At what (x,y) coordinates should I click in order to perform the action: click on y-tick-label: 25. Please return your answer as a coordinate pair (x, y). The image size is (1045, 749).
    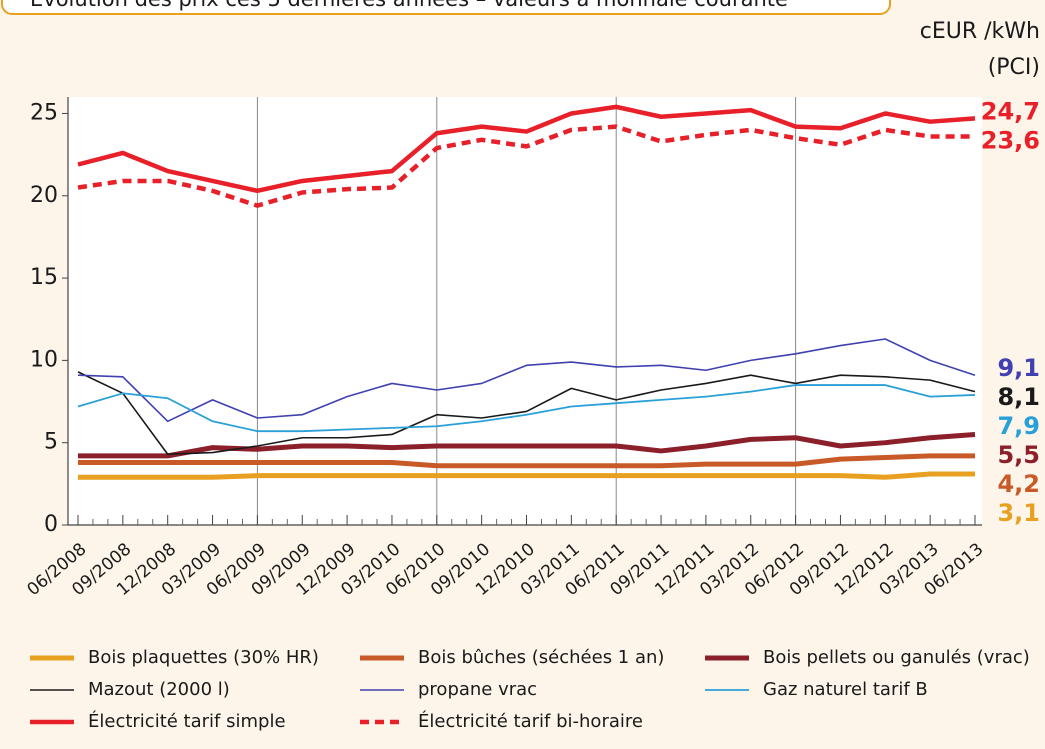
    Looking at the image, I should click on (44, 112).